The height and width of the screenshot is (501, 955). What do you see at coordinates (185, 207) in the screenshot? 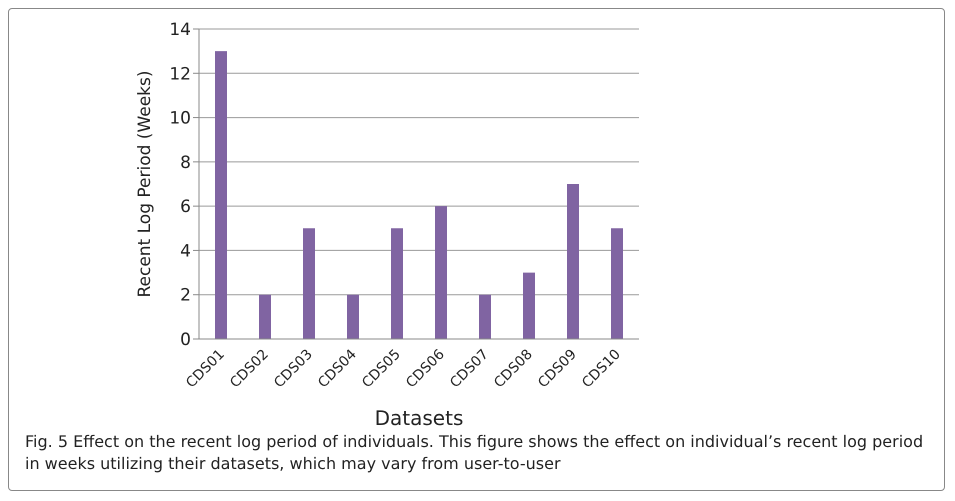
I see `y-tick-label: 6` at bounding box center [185, 207].